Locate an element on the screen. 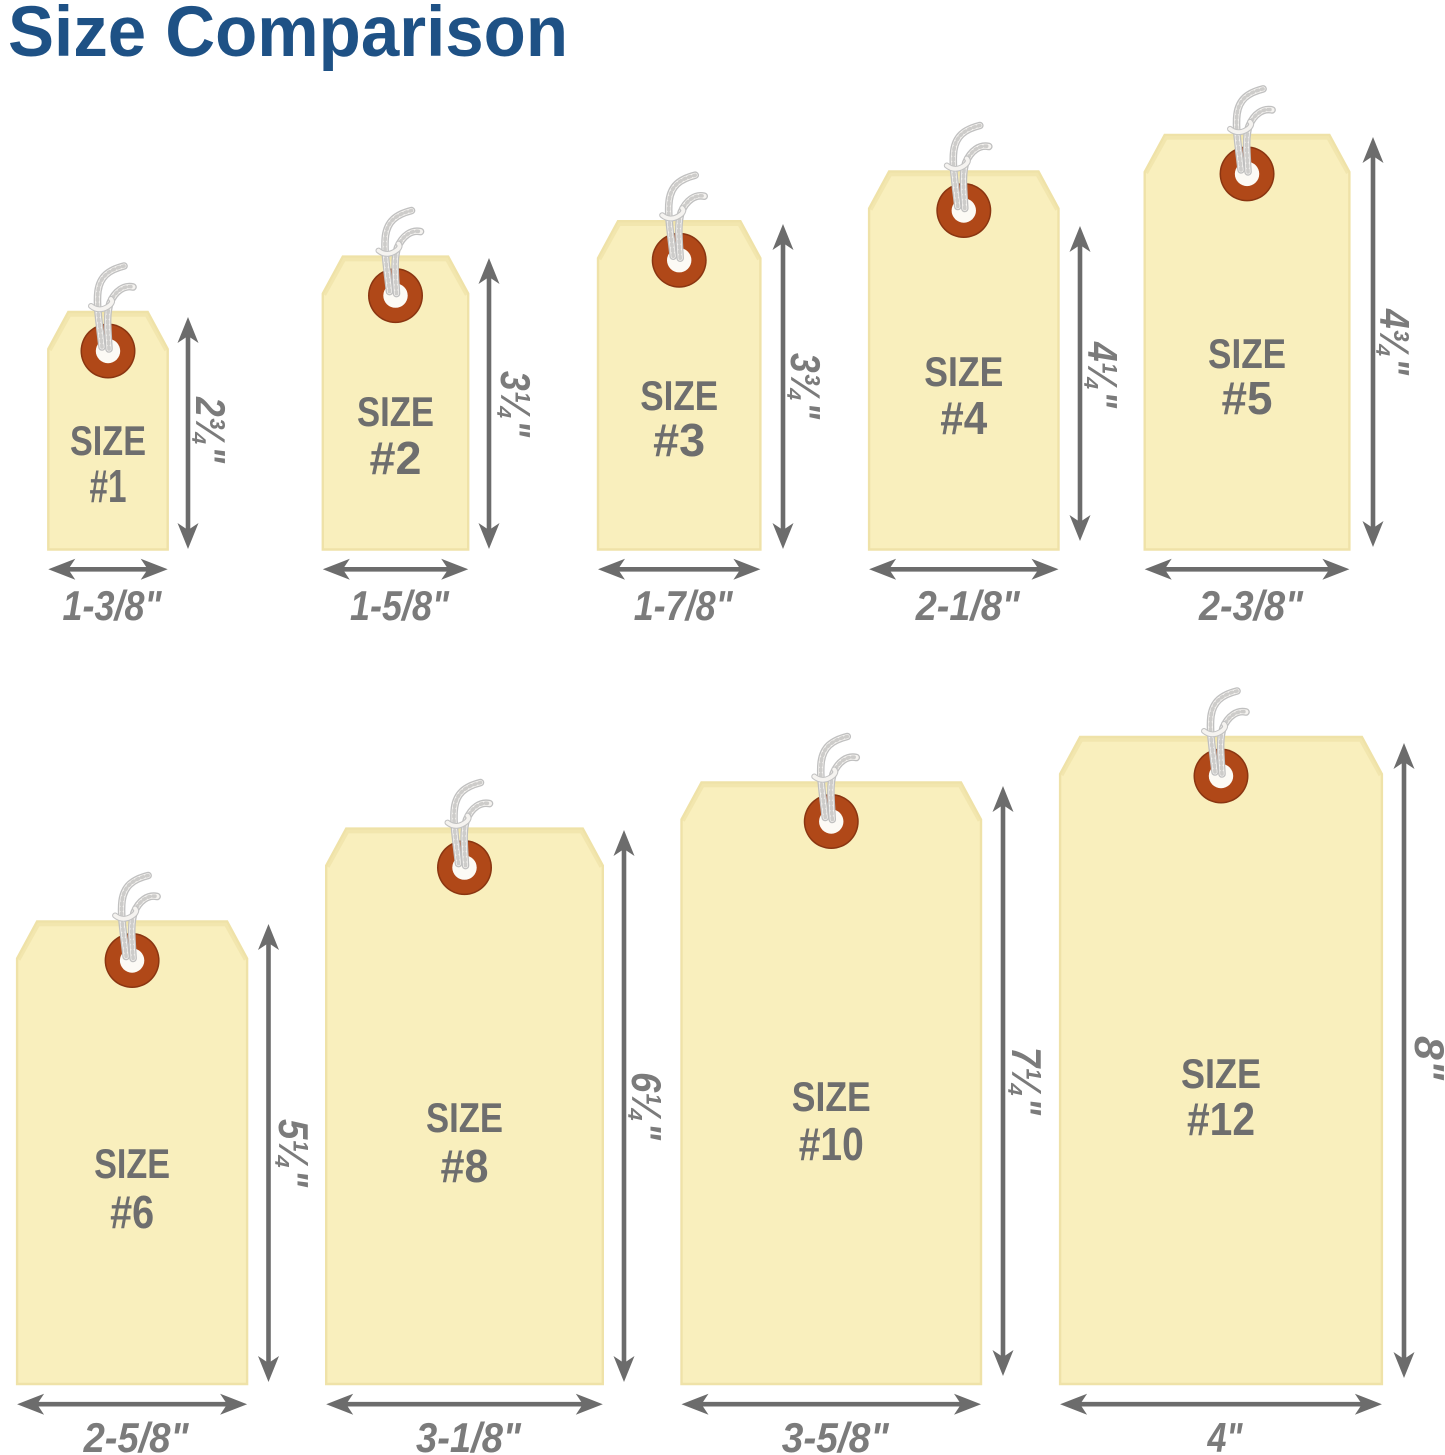 This screenshot has width=1445, height=1455. svg-text: #2 is located at coordinates (396, 458).